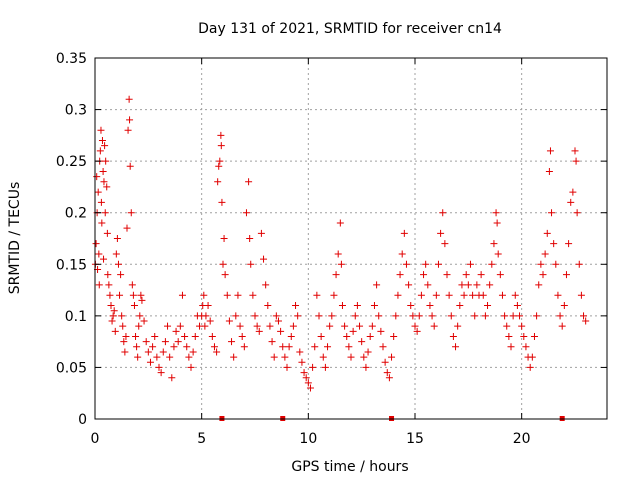 The height and width of the screenshot is (480, 640). I want to click on y-tick-label: 0.1, so click(76, 317).